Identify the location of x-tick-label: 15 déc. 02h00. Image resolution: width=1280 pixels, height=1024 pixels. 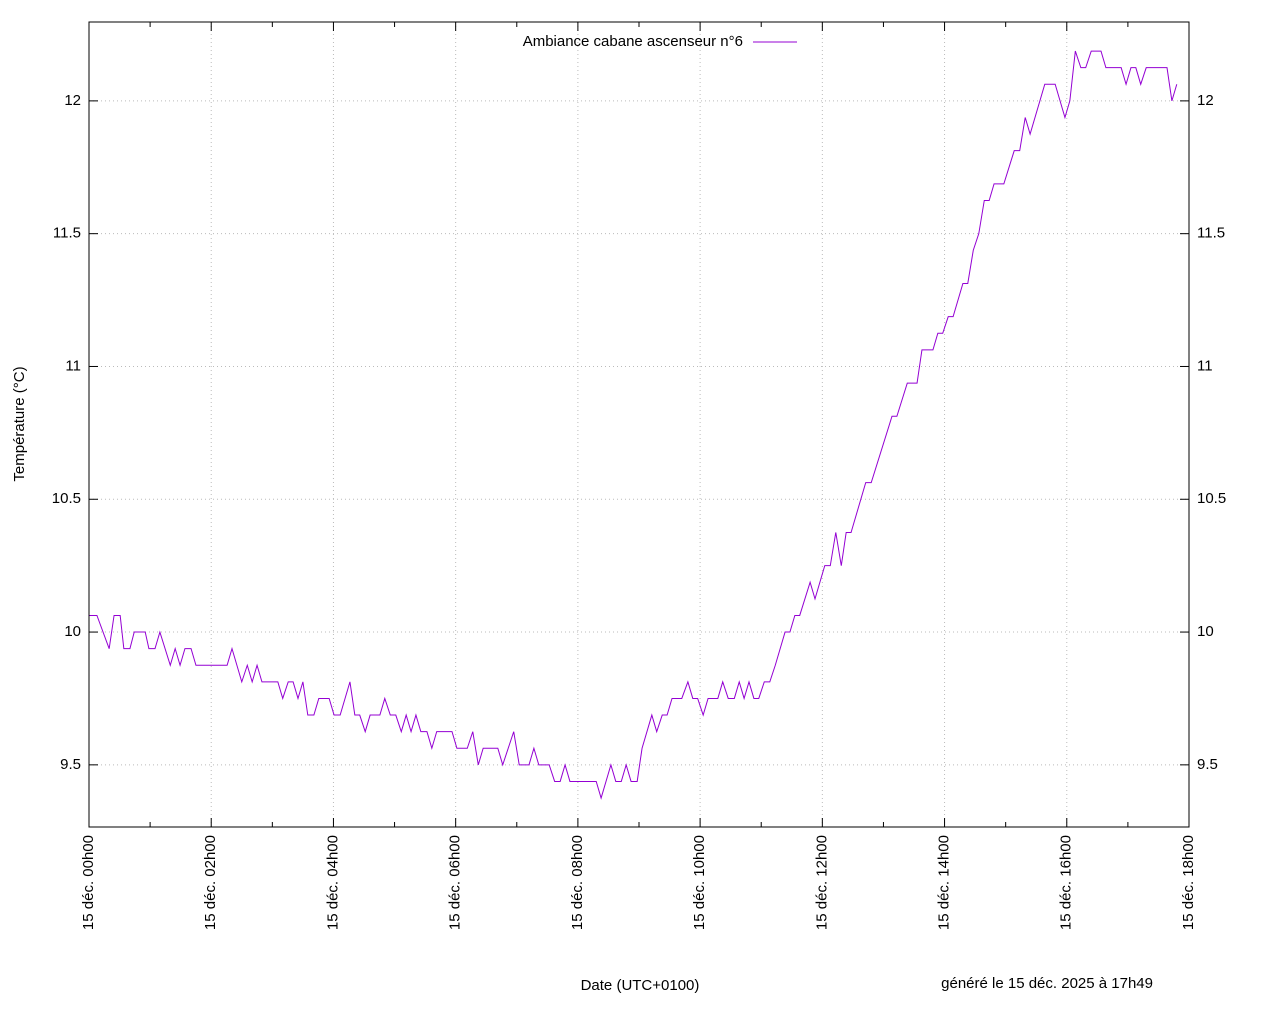
(210, 882).